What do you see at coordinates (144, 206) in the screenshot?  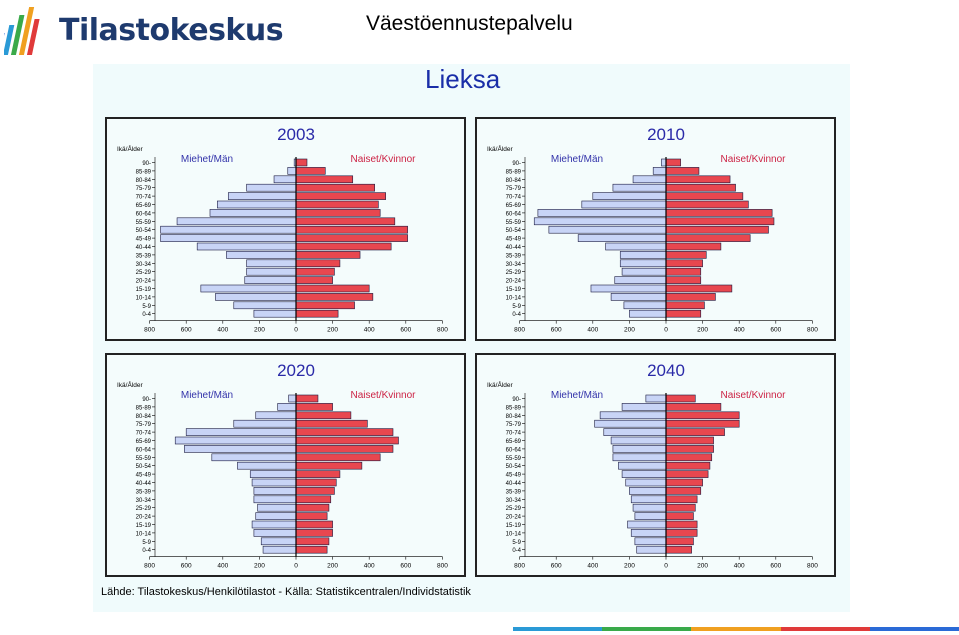 I see `age-tick-label: 65-69` at bounding box center [144, 206].